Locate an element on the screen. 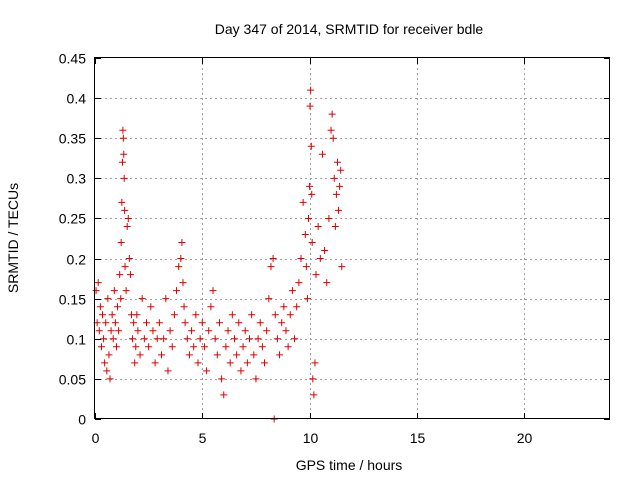  y-tick-label: 0.45 is located at coordinates (72, 59).